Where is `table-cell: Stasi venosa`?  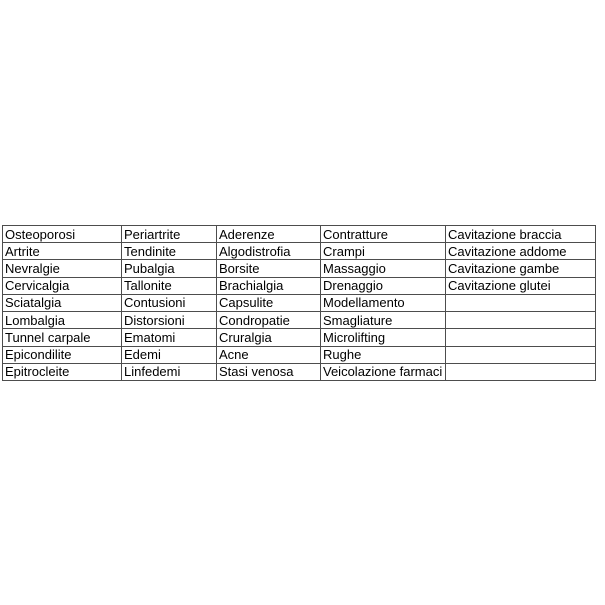 table-cell: Stasi venosa is located at coordinates (268, 372).